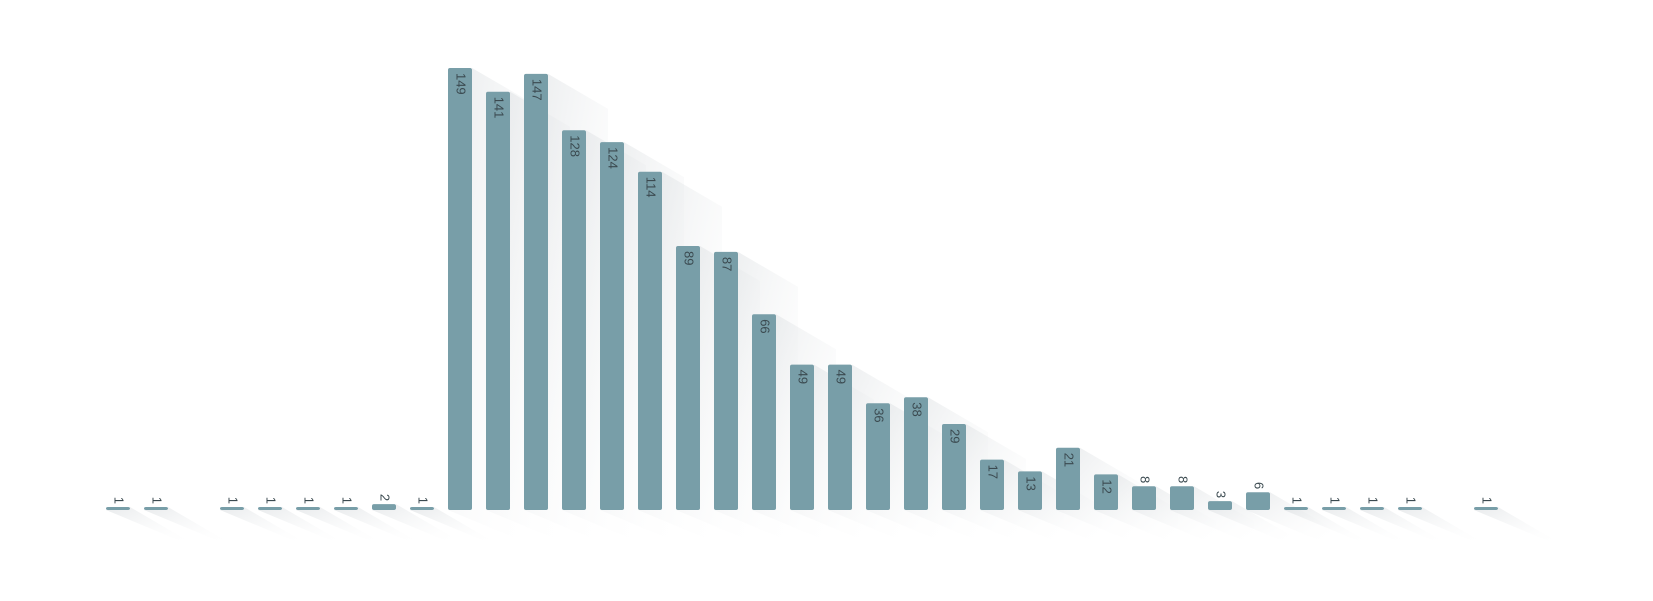  What do you see at coordinates (689, 258) in the screenshot?
I see `value-label: 89` at bounding box center [689, 258].